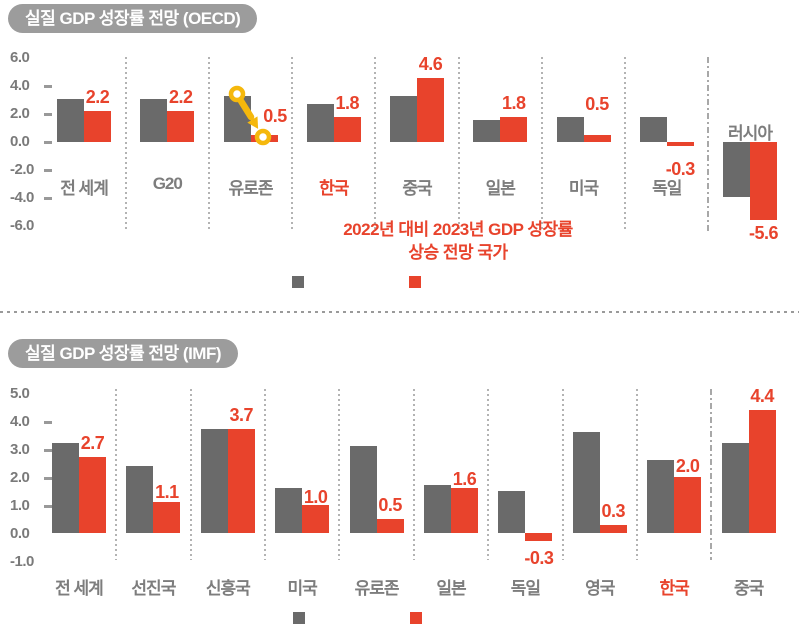 This screenshot has width=799, height=625. What do you see at coordinates (250, 115) in the screenshot?
I see `decline-arrow-icon` at bounding box center [250, 115].